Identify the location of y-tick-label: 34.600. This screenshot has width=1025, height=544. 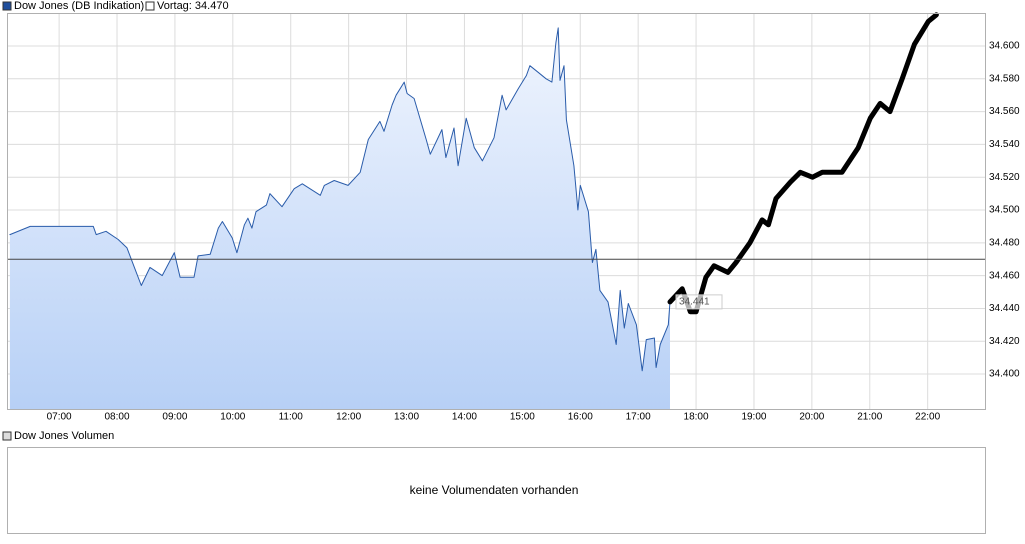
(1004, 46).